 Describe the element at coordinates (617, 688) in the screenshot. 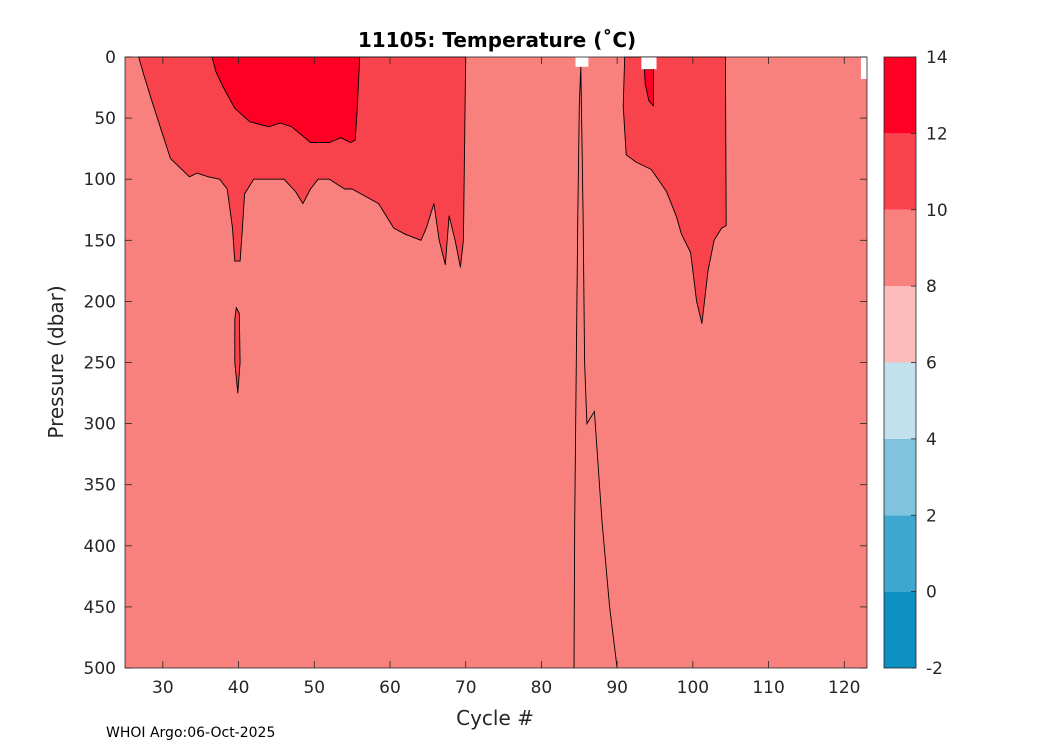

I see `x-tick-label: 90` at that location.